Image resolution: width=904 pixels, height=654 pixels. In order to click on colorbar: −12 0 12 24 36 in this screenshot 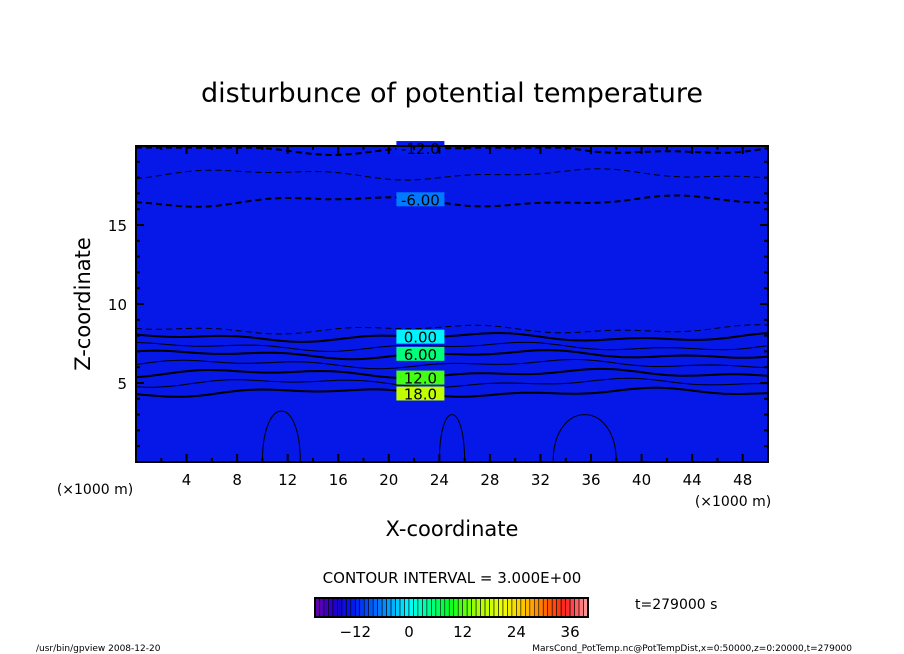, I will do `click(451, 619)`.